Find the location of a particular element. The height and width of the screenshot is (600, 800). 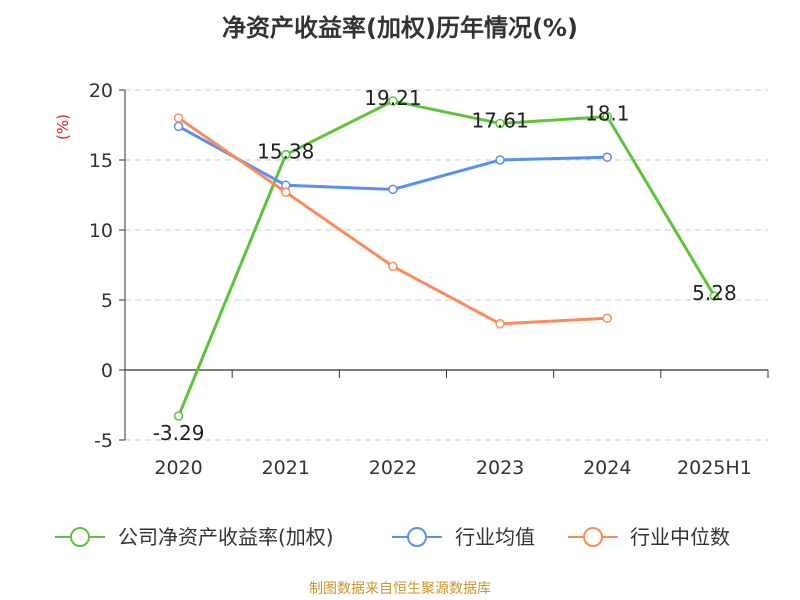

x-tick-label: 2021 is located at coordinates (286, 468).